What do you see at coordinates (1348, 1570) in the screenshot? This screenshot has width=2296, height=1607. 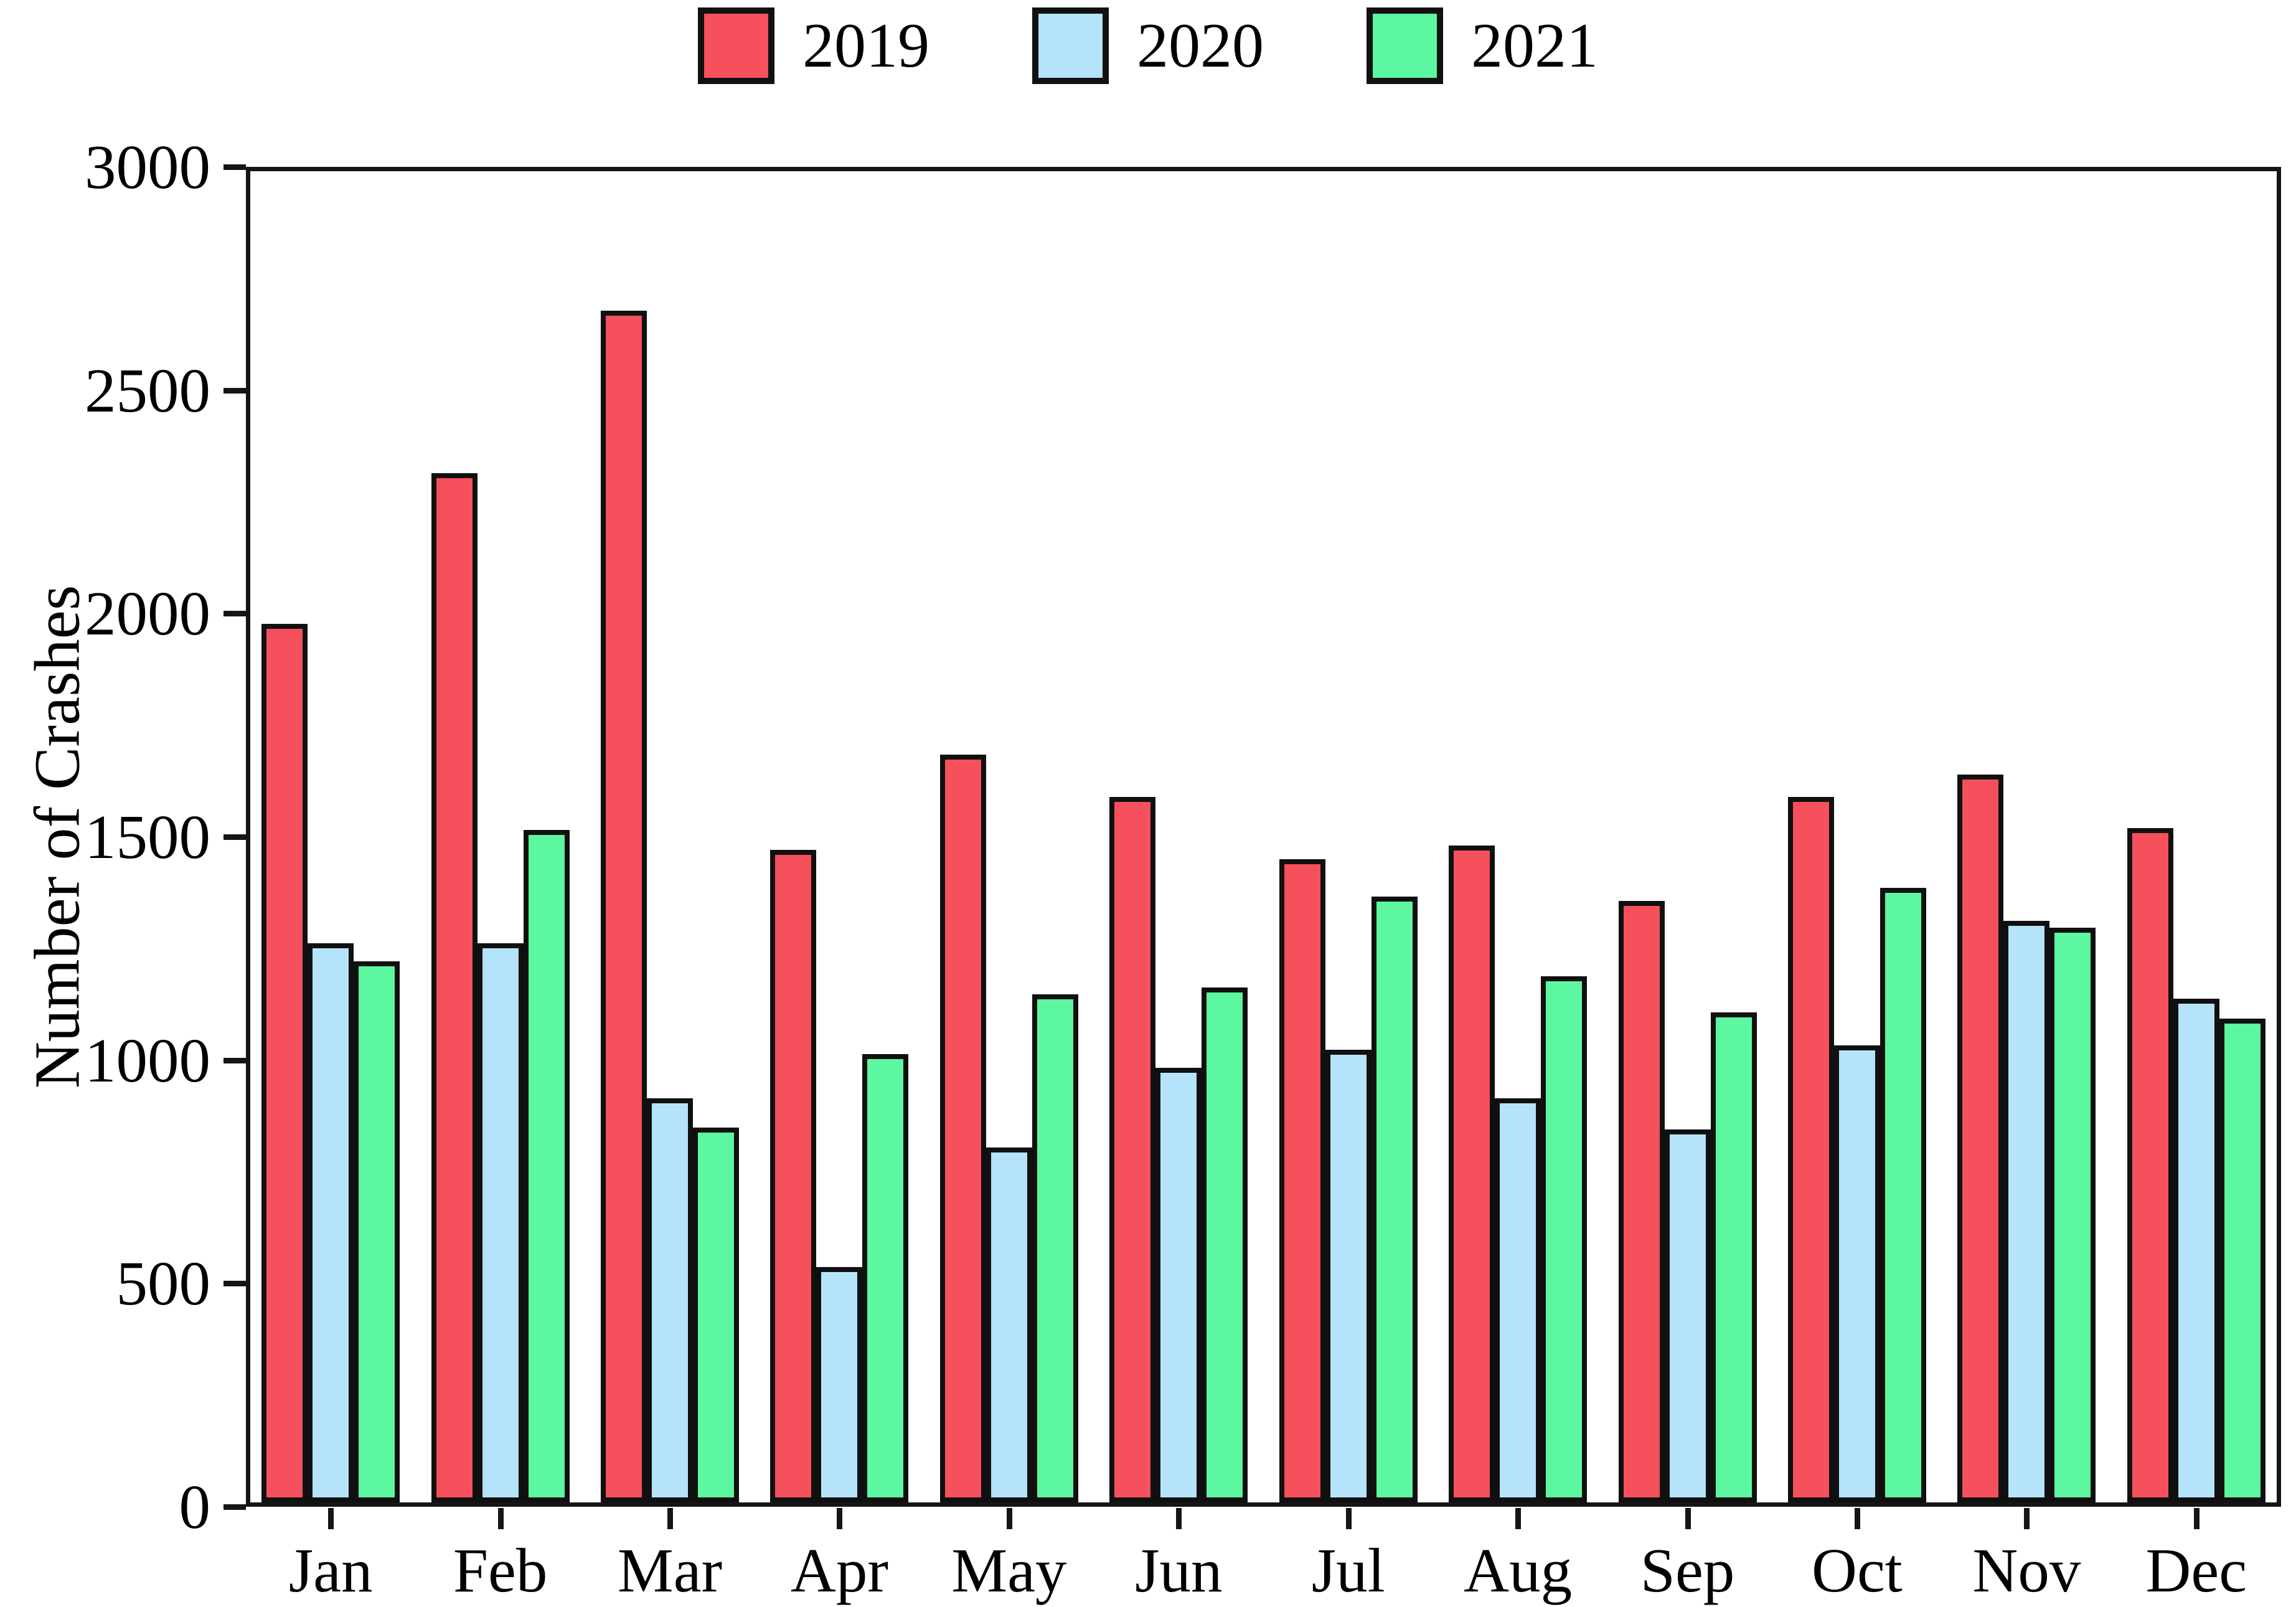 I see `x-tick-label-Jul: Jul` at bounding box center [1348, 1570].